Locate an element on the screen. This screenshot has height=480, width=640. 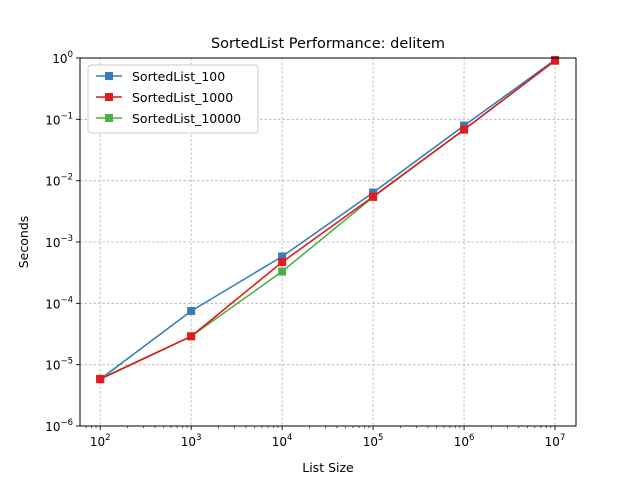
y-axis-label: Seconds is located at coordinates (23, 242).